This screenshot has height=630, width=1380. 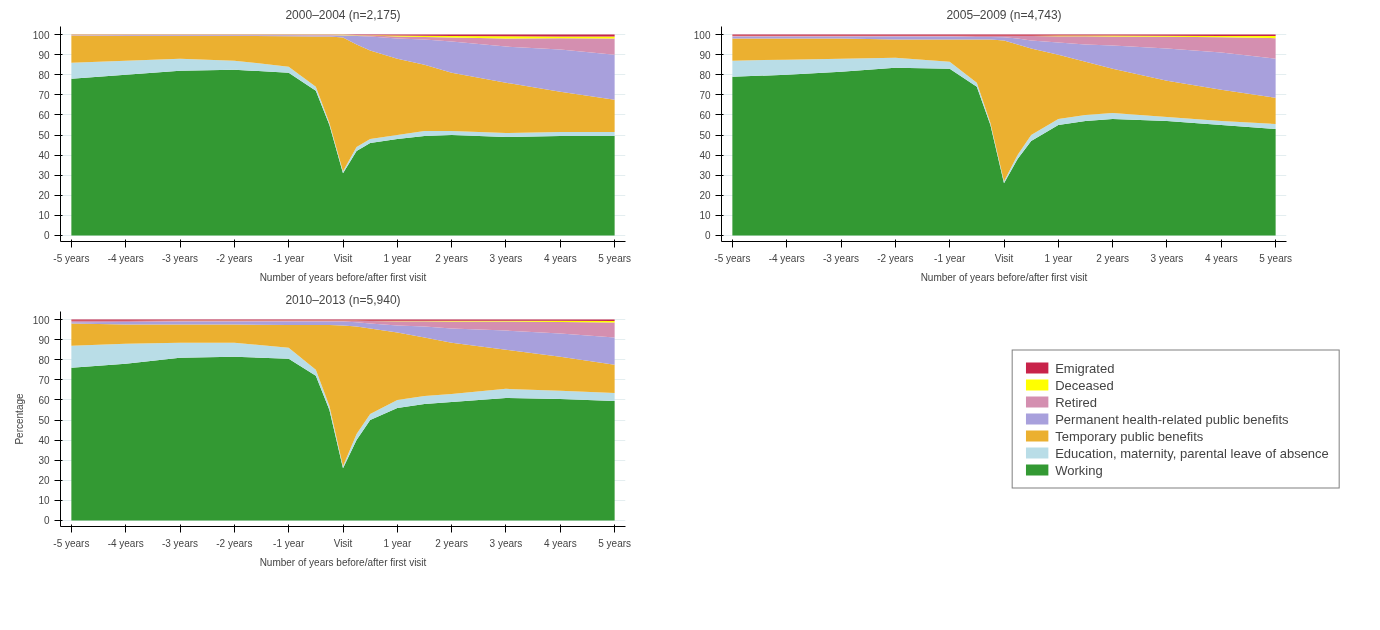 I want to click on chart-title: 2005–2009 (n=4,743), so click(x=1004, y=14).